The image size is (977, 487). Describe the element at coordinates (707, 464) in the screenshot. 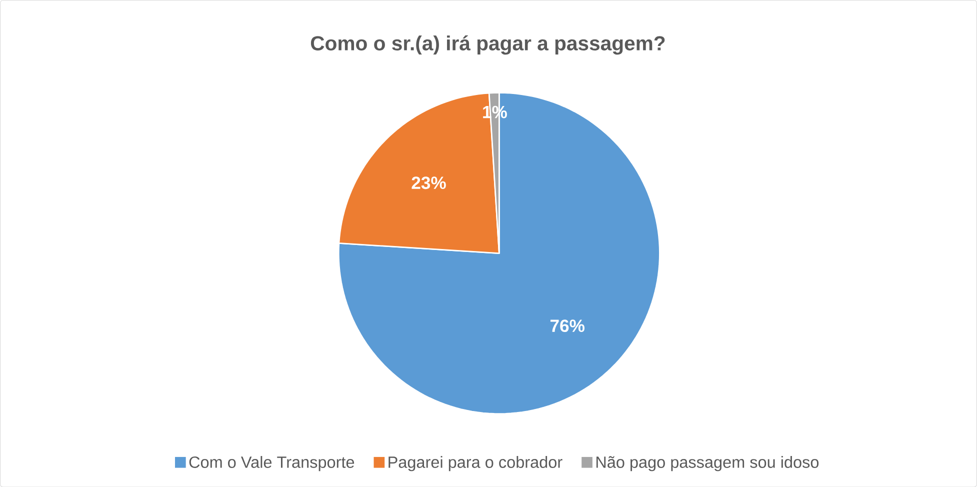

I see `legend-label: Não pago passagem sou idoso` at that location.